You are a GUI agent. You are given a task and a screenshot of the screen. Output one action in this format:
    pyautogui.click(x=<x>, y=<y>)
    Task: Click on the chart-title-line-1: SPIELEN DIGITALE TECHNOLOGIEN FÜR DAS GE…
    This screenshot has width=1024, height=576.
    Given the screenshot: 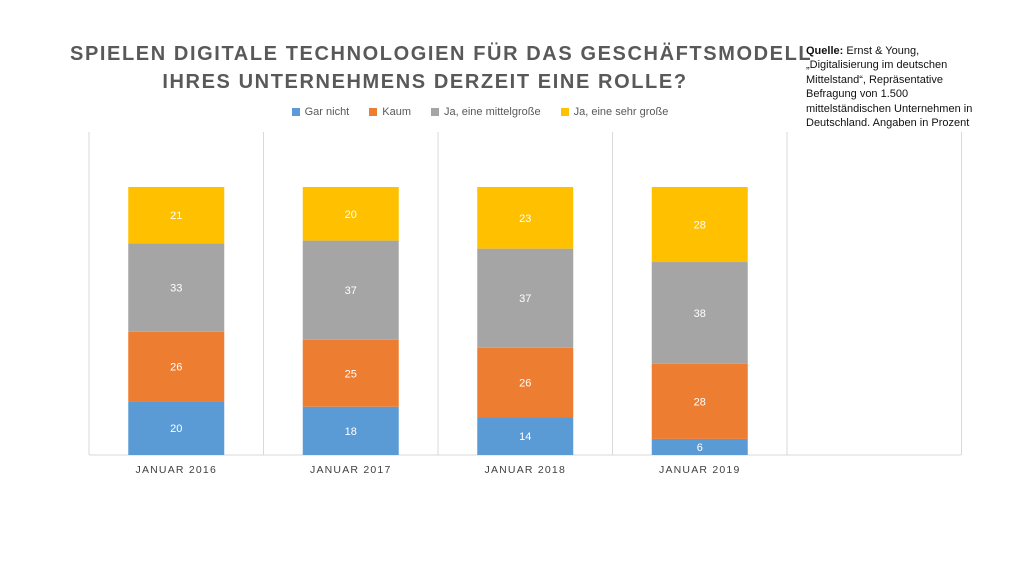 What is the action you would take?
    pyautogui.click(x=441, y=54)
    